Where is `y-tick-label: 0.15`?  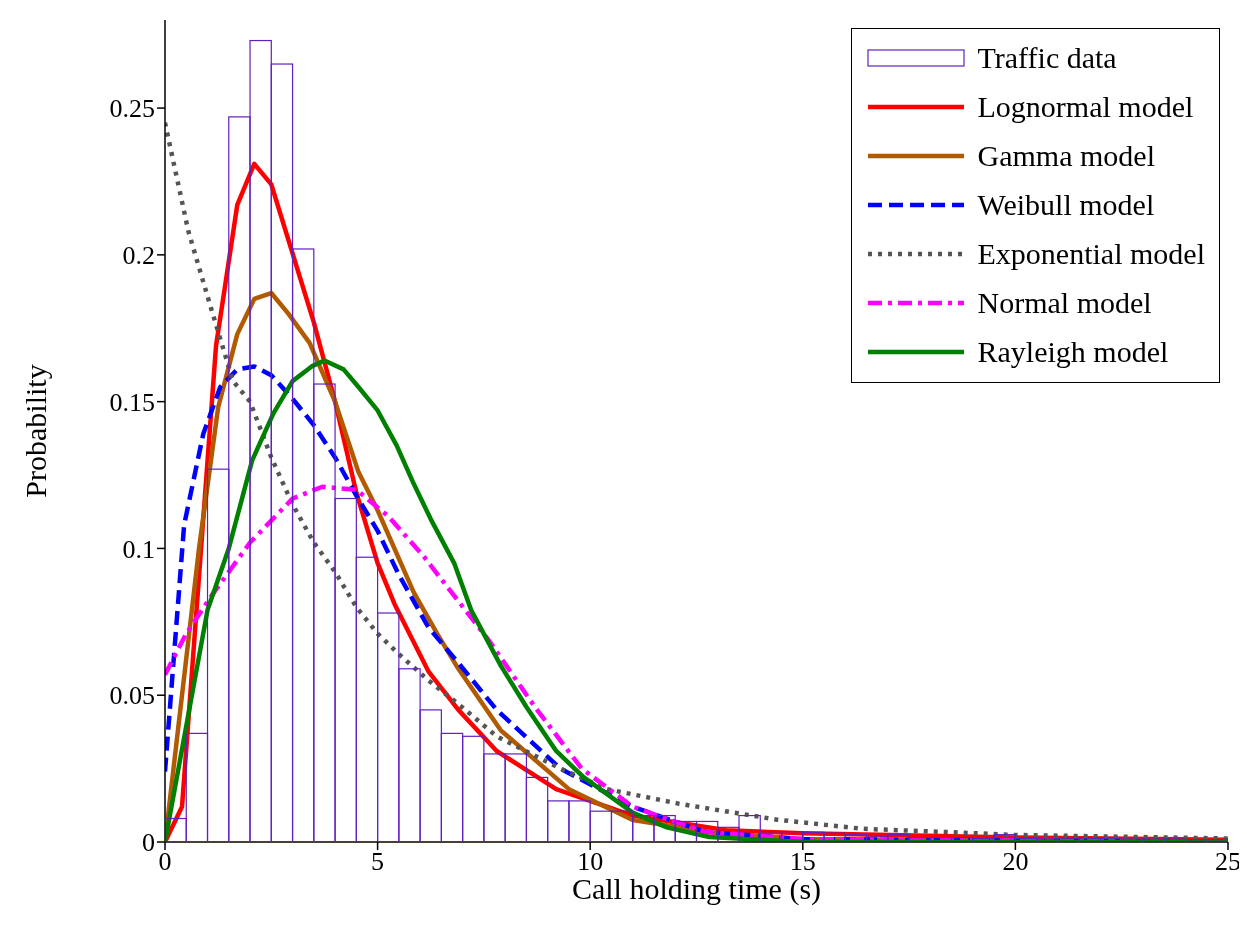
y-tick-label: 0.15 is located at coordinates (132, 402).